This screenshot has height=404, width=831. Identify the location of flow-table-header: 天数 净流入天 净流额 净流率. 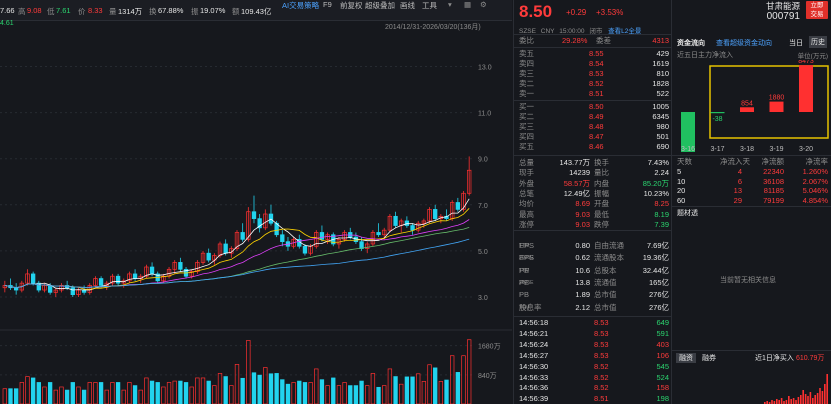
(752, 161).